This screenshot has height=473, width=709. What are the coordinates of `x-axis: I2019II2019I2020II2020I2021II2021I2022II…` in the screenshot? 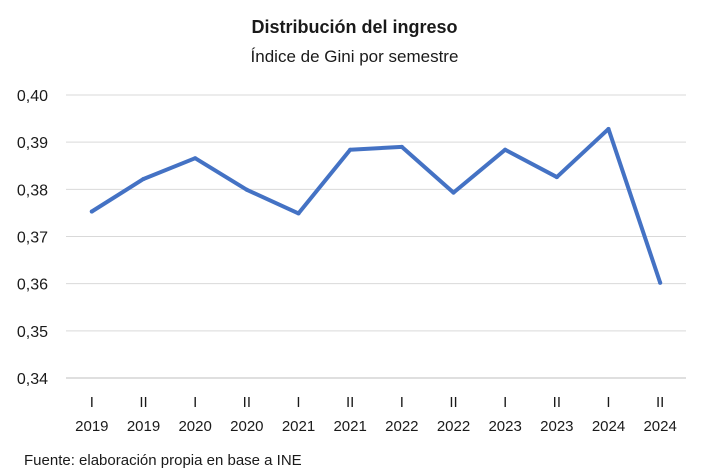 It's located at (376, 414).